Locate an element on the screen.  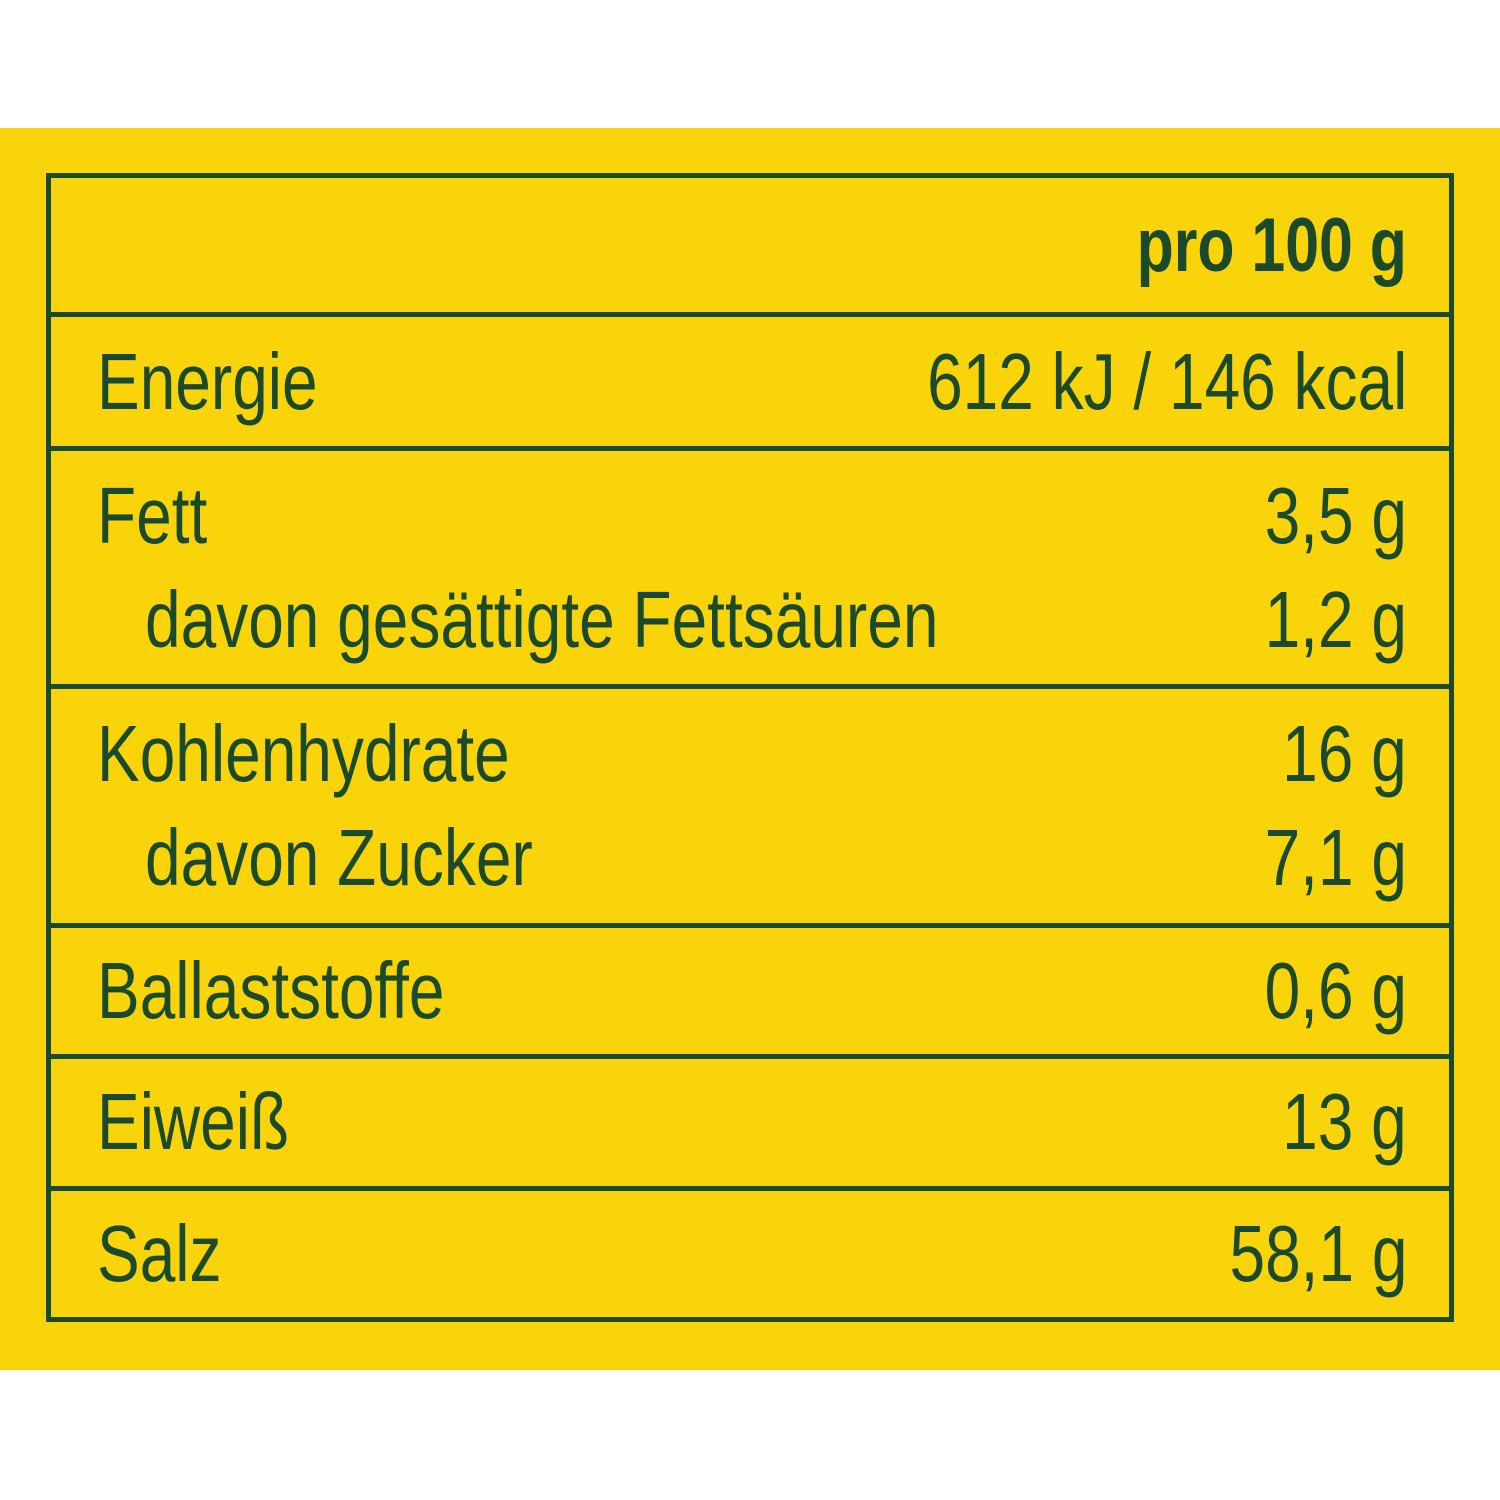
nutrient-label: davon gesättigte Fettsäuren is located at coordinates (542, 619).